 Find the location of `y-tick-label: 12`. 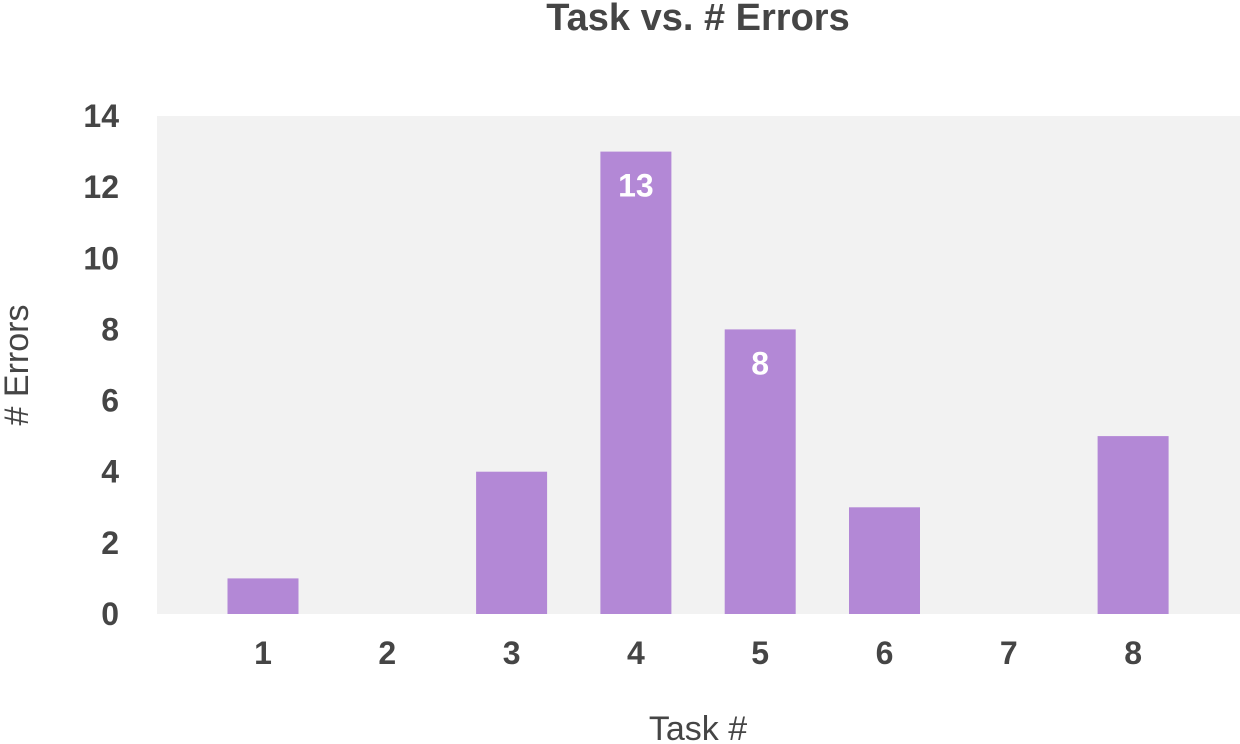

y-tick-label: 12 is located at coordinates (101, 187).